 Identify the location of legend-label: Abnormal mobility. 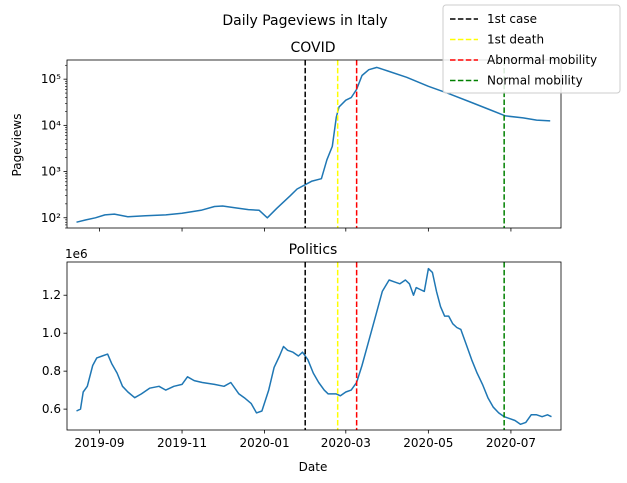
(542, 60).